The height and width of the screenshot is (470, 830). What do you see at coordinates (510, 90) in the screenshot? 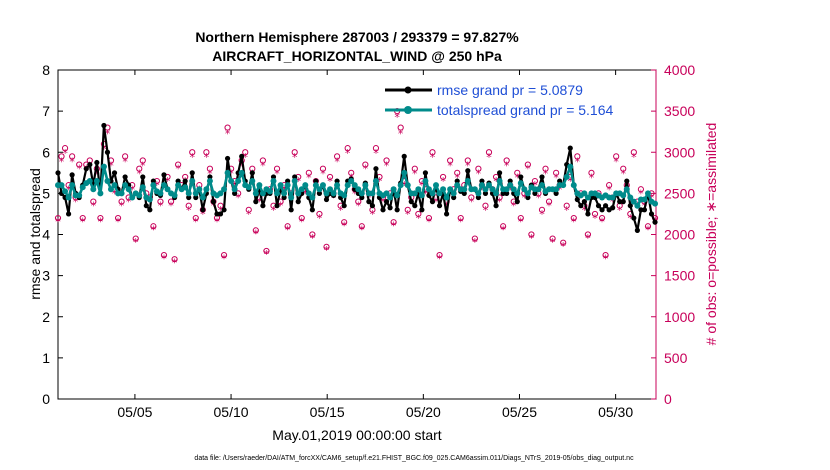
I see `legend-rmse-label: rmse grand pr = 5.0879` at bounding box center [510, 90].